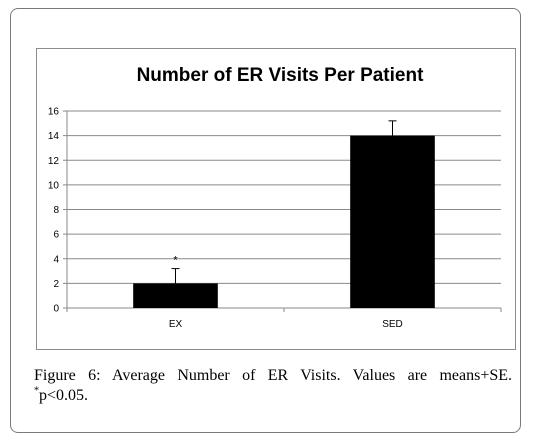 Image resolution: width=533 pixels, height=445 pixels. What do you see at coordinates (56, 309) in the screenshot?
I see `y-tick-label: 0` at bounding box center [56, 309].